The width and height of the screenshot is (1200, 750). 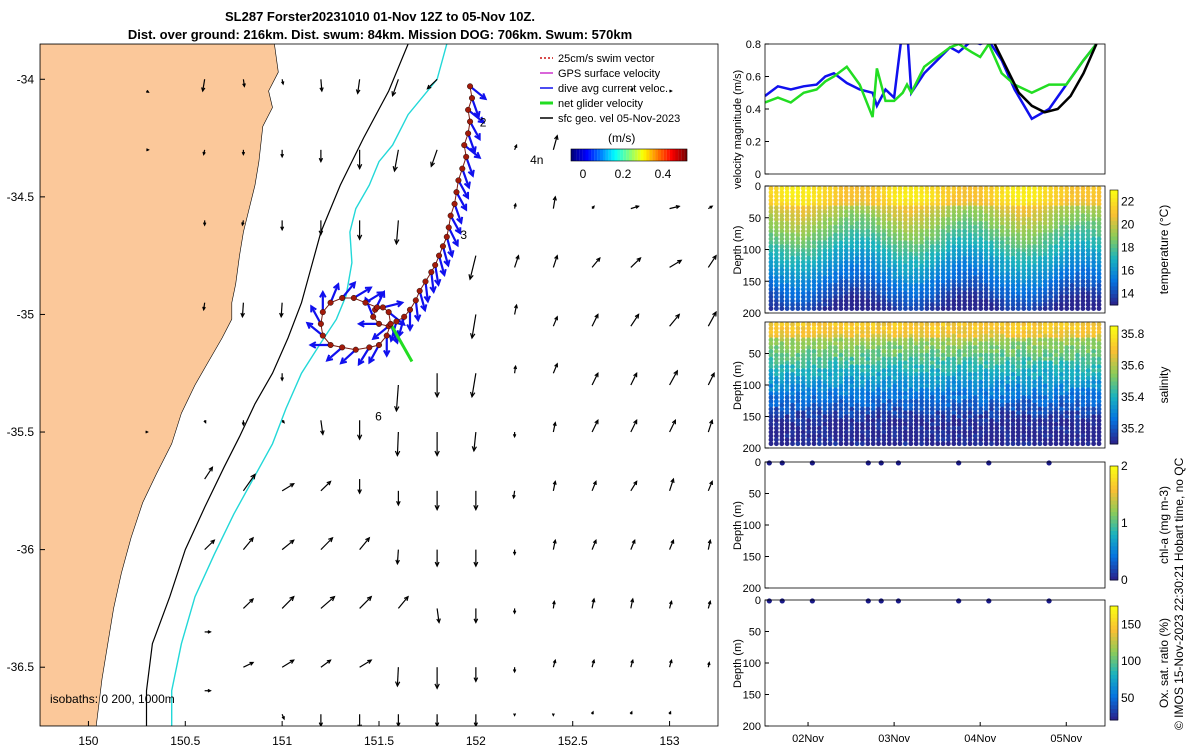 I want to click on legend-item: net glider velocity, so click(x=600, y=104).